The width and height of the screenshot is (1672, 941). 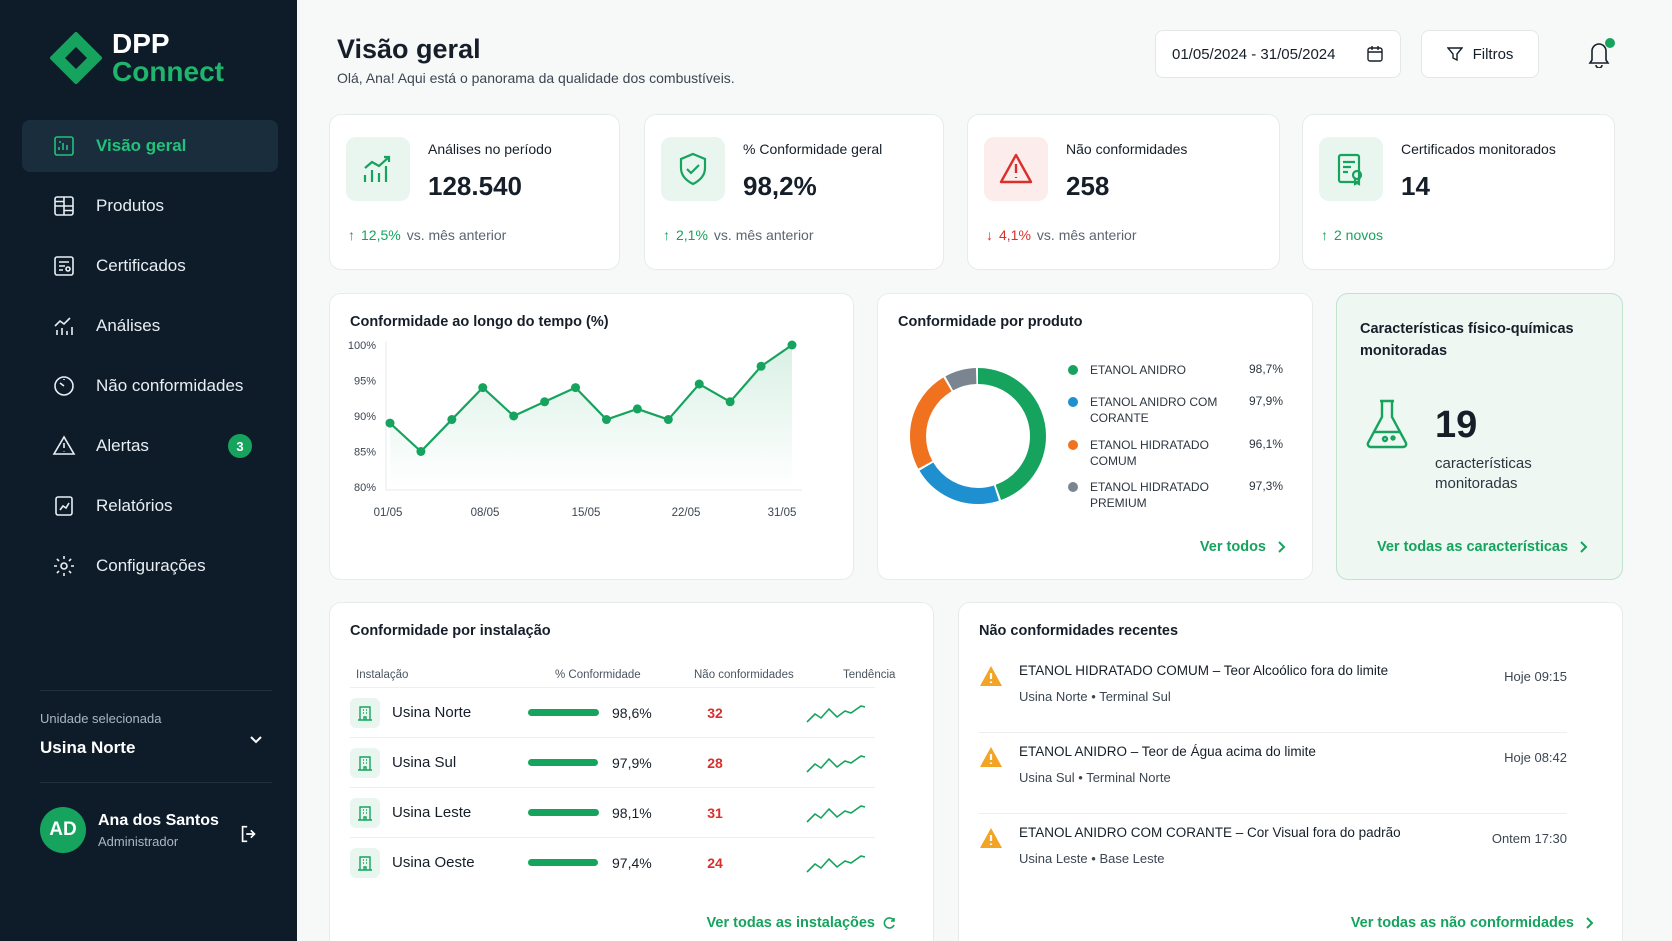 I want to click on installation-name: Usina Leste, so click(x=432, y=812).